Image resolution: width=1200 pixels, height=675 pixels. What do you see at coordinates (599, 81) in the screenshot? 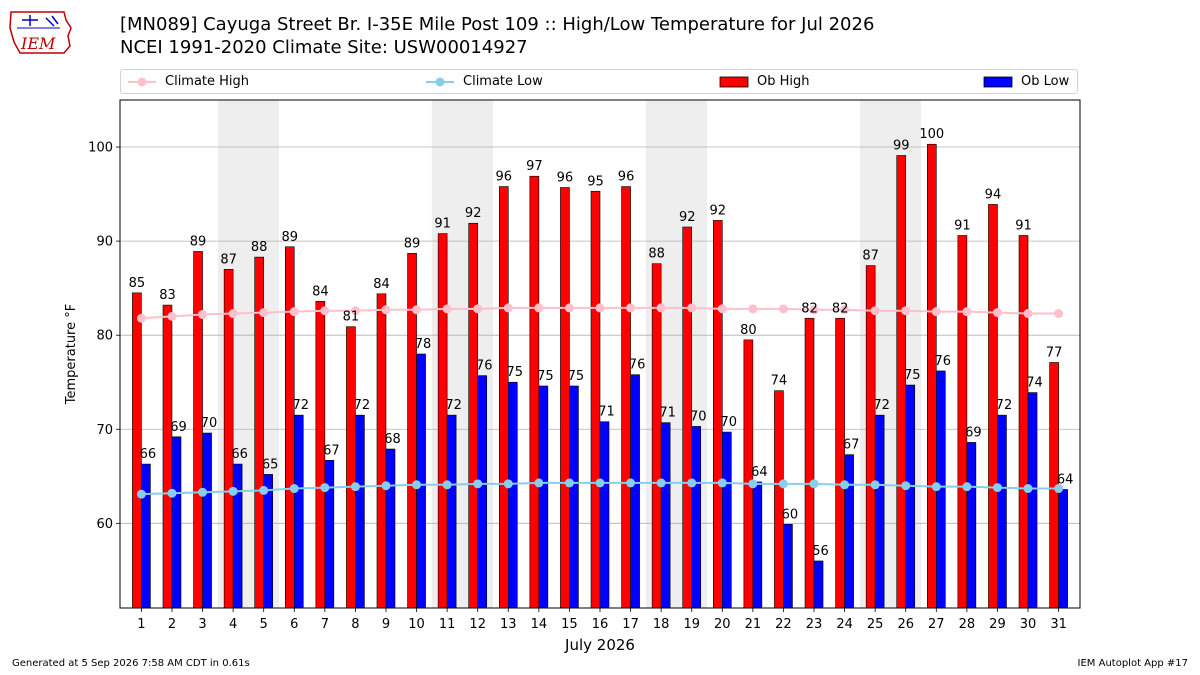
I see `legend: Climate High Climate Low Ob High Ob Low` at bounding box center [599, 81].